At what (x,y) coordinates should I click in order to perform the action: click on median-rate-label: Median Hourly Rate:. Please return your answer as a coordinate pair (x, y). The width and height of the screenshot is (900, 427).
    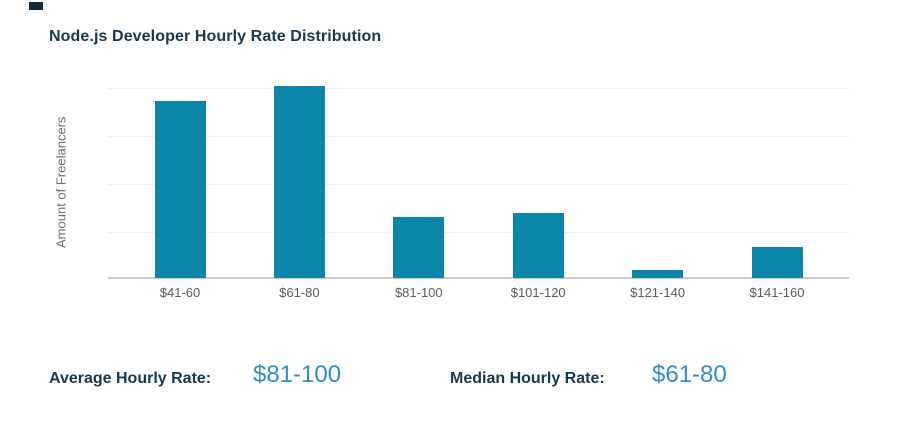
    Looking at the image, I should click on (527, 378).